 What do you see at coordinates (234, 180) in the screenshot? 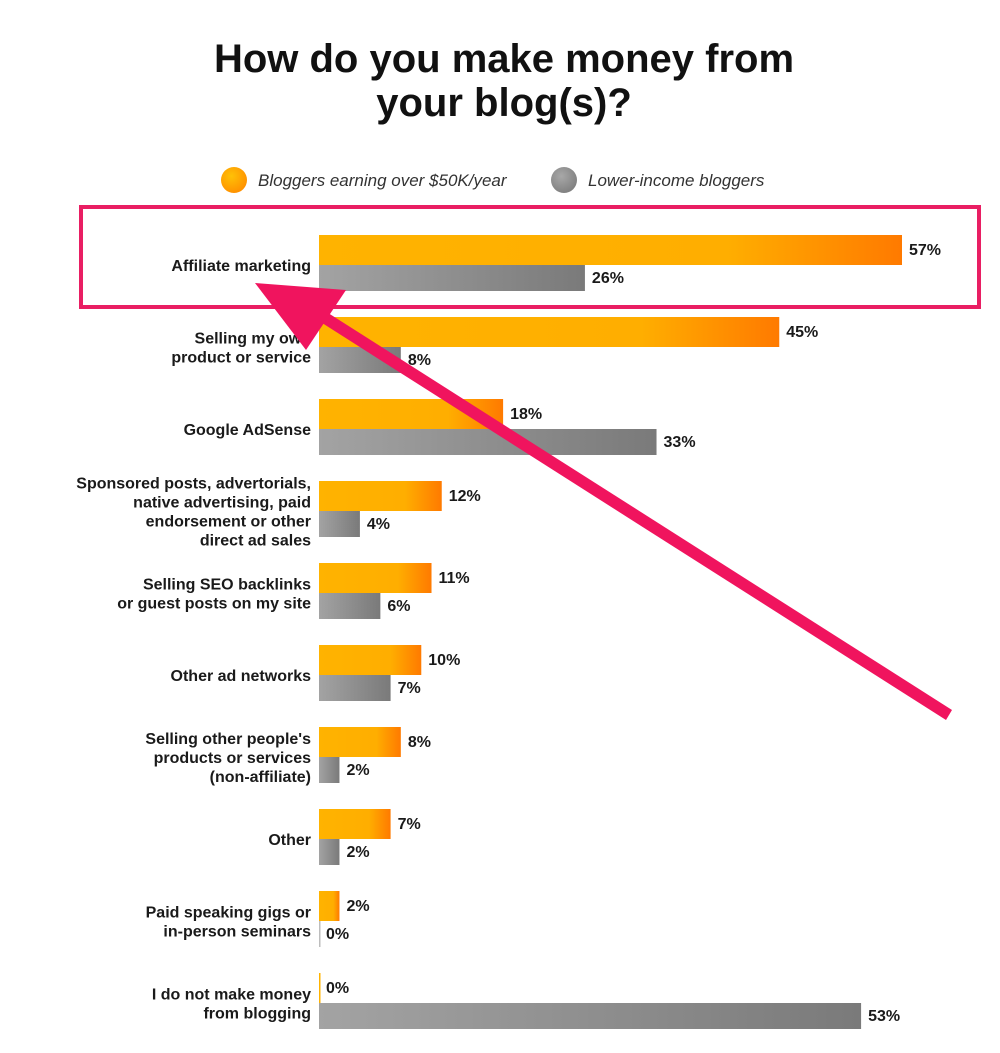
I see `legend-swatch-high-income` at bounding box center [234, 180].